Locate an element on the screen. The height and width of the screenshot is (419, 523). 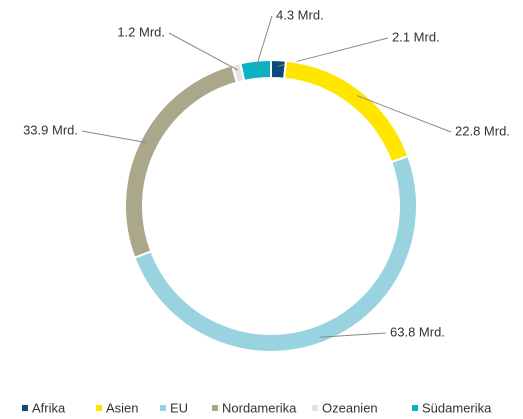
data-label: 63.8 Mrd. is located at coordinates (417, 331).